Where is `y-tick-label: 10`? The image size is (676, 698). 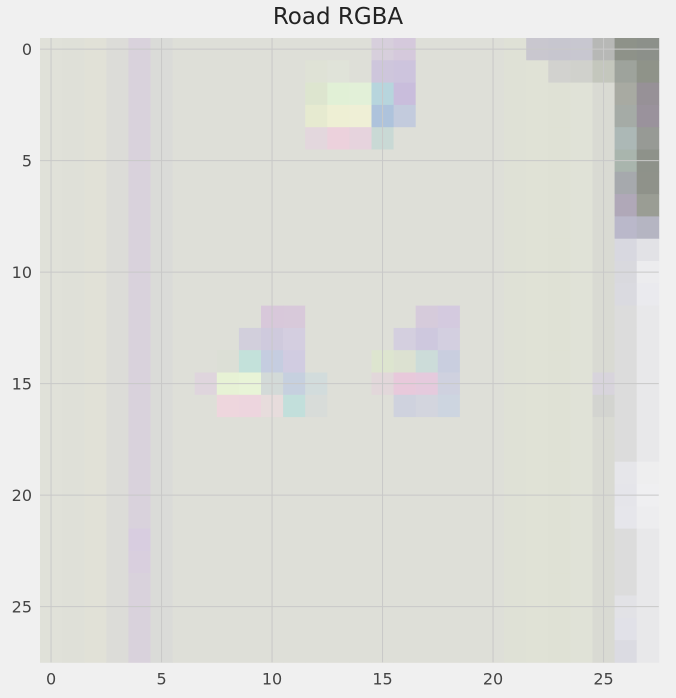 y-tick-label: 10 is located at coordinates (22, 272).